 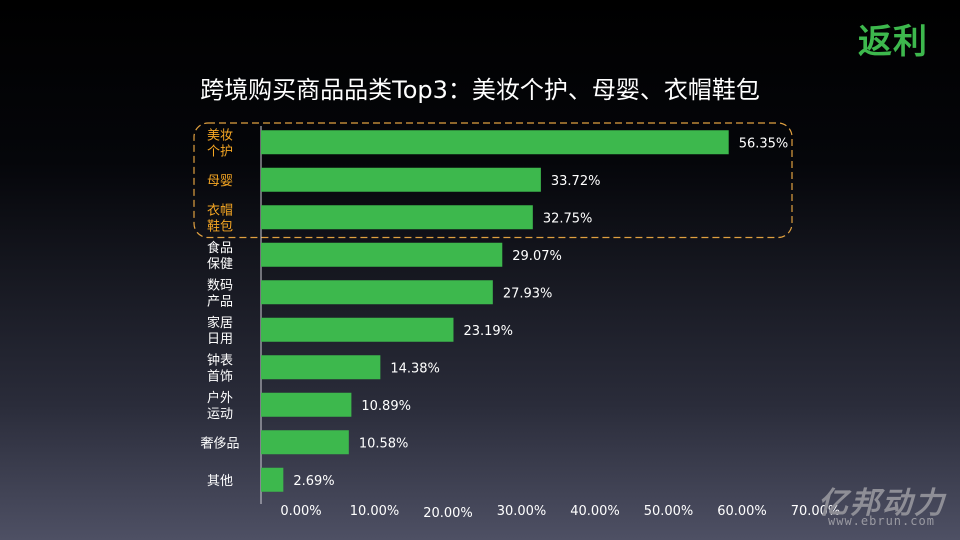 I want to click on category-label-4-line-1: 食品, so click(x=220, y=248).